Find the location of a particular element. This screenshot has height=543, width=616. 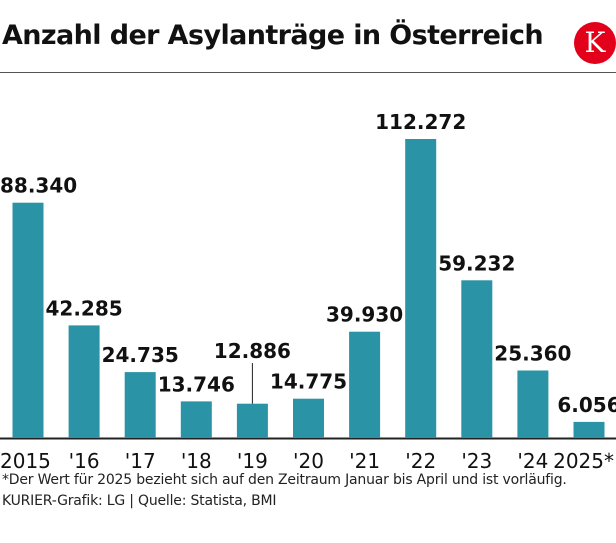

data-label: 39.930 is located at coordinates (364, 315).